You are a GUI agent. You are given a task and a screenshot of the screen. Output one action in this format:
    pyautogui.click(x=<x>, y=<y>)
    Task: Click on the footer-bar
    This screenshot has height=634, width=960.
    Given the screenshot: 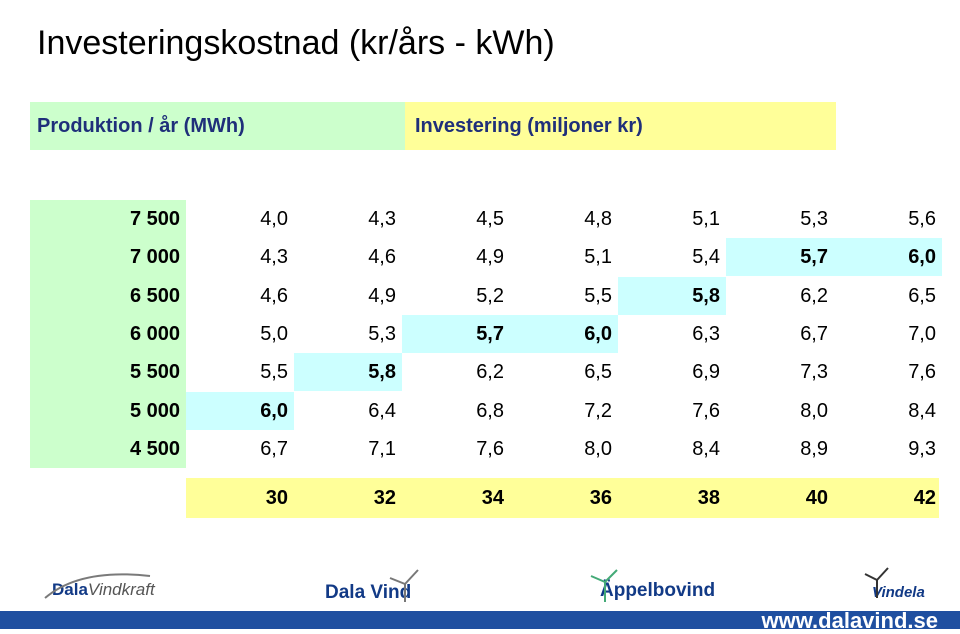 What is the action you would take?
    pyautogui.click(x=480, y=620)
    